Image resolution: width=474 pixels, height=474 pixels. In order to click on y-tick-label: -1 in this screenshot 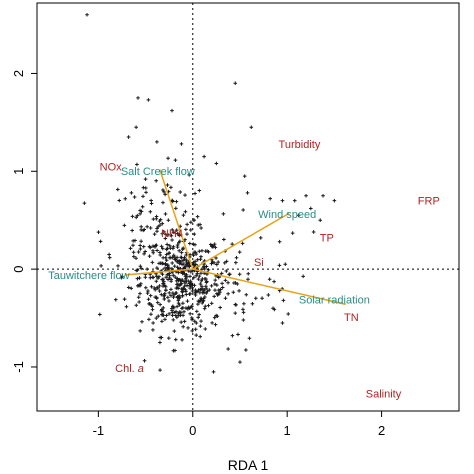, I will do `click(18, 367)`.